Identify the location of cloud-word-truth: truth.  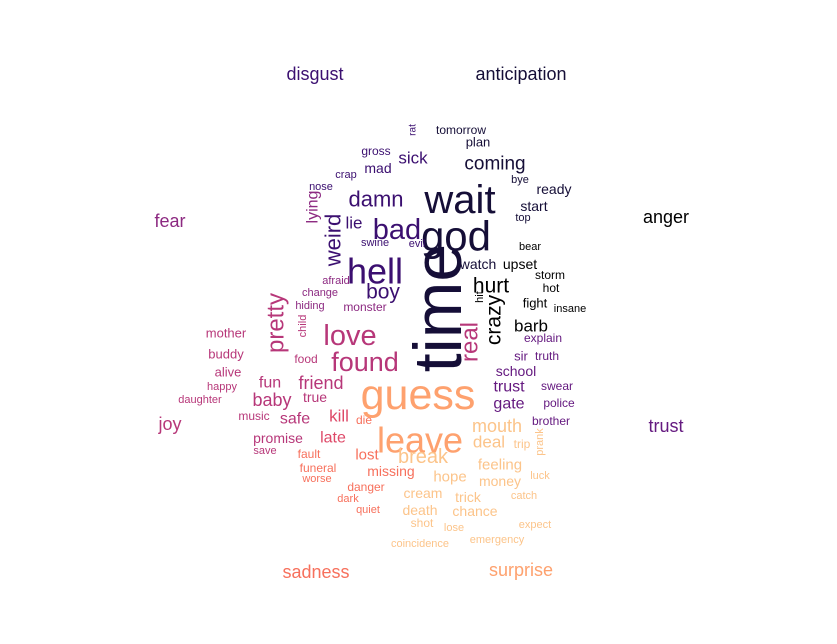
(547, 356).